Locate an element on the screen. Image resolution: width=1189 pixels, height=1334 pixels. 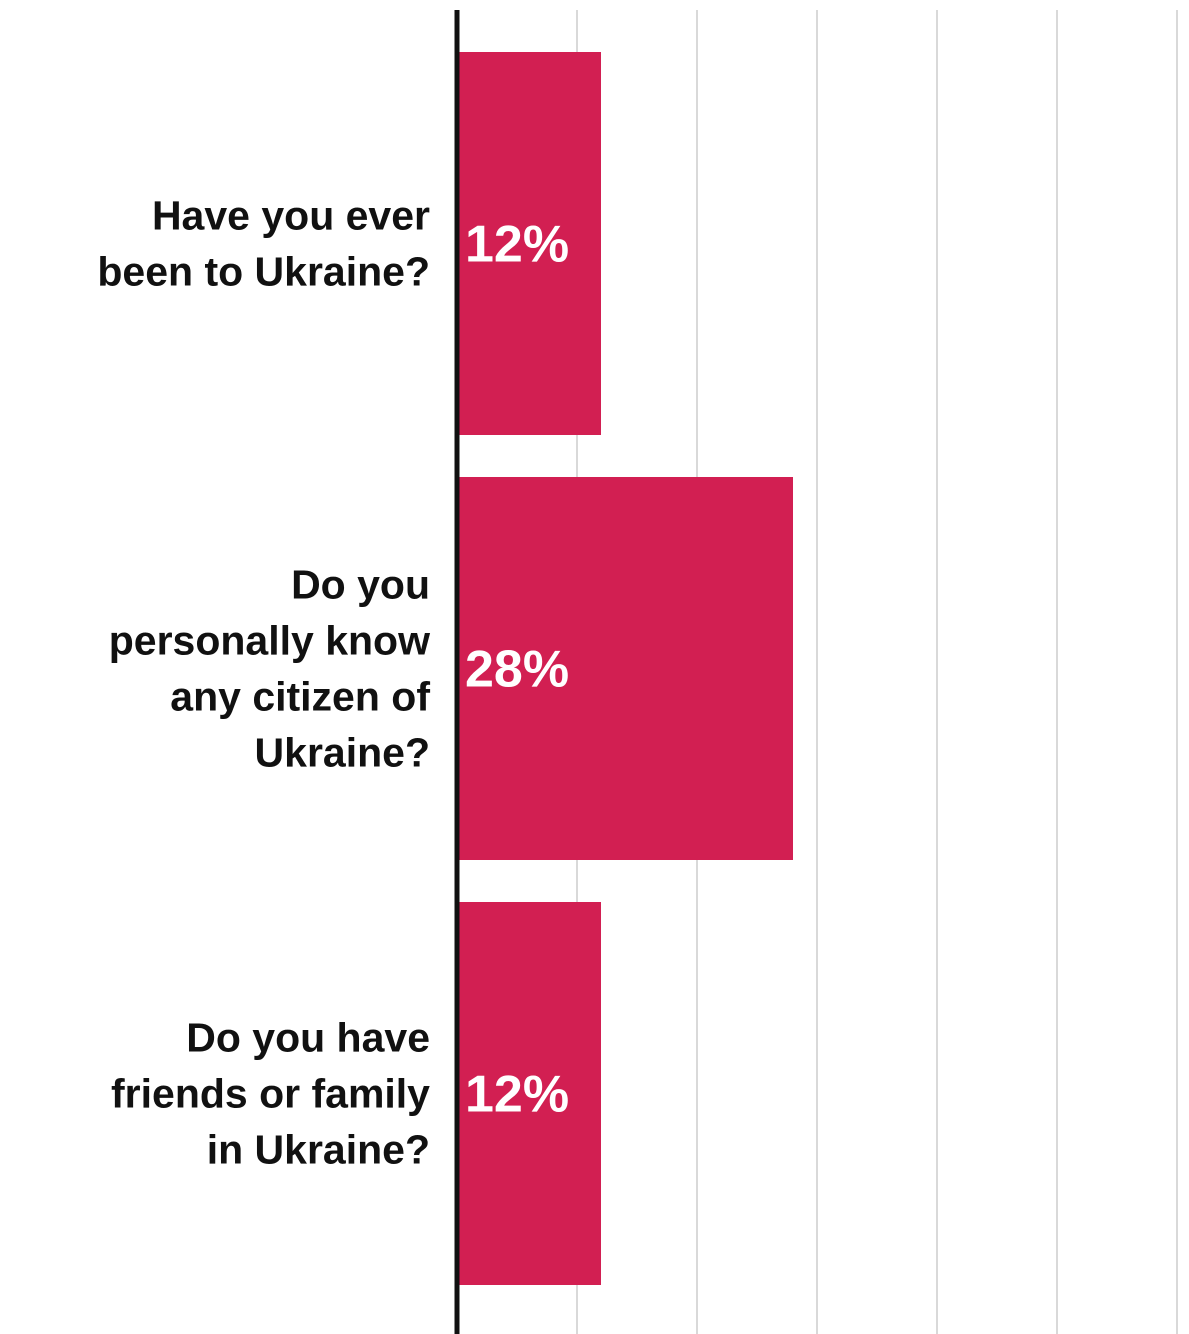
category-label-line: friends or family is located at coordinates (270, 1094).